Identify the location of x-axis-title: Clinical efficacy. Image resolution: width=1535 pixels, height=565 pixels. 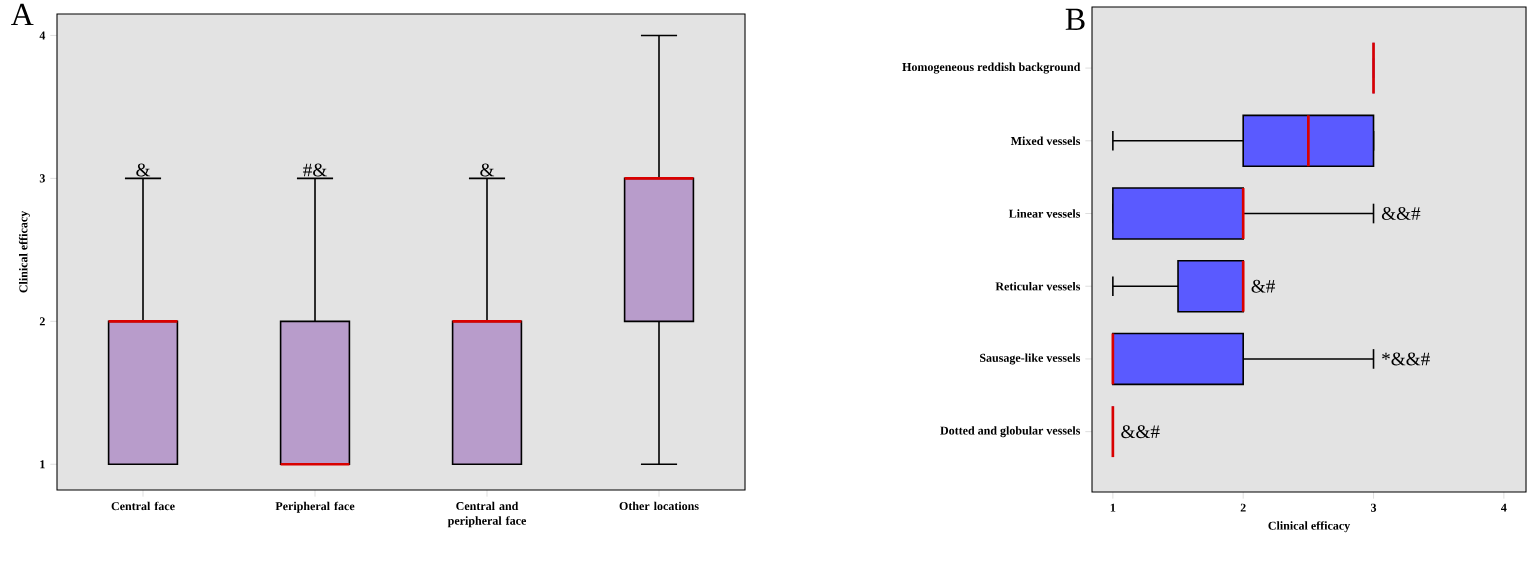
(1309, 527).